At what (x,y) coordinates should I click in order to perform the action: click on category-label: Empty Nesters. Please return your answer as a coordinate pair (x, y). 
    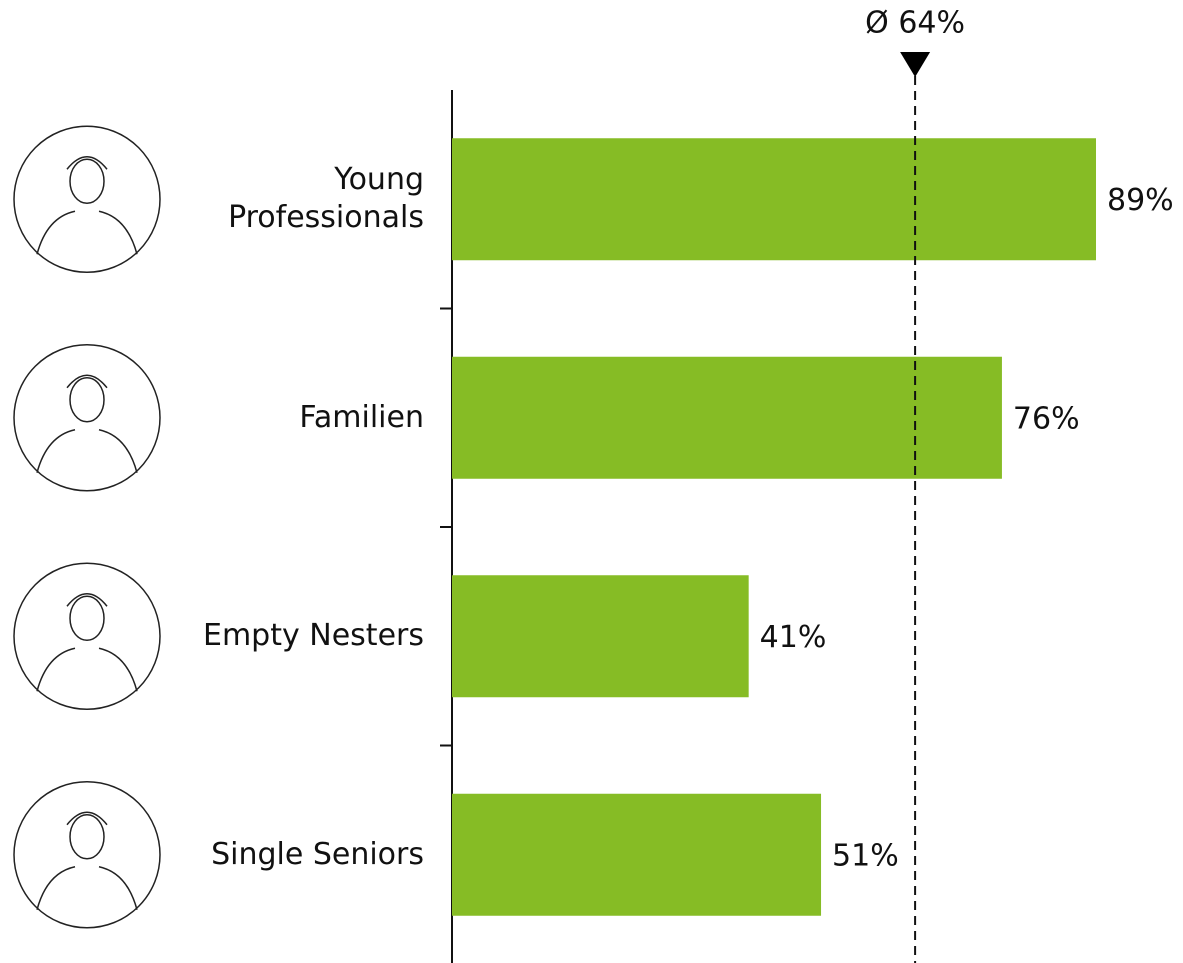
    Looking at the image, I should click on (299, 636).